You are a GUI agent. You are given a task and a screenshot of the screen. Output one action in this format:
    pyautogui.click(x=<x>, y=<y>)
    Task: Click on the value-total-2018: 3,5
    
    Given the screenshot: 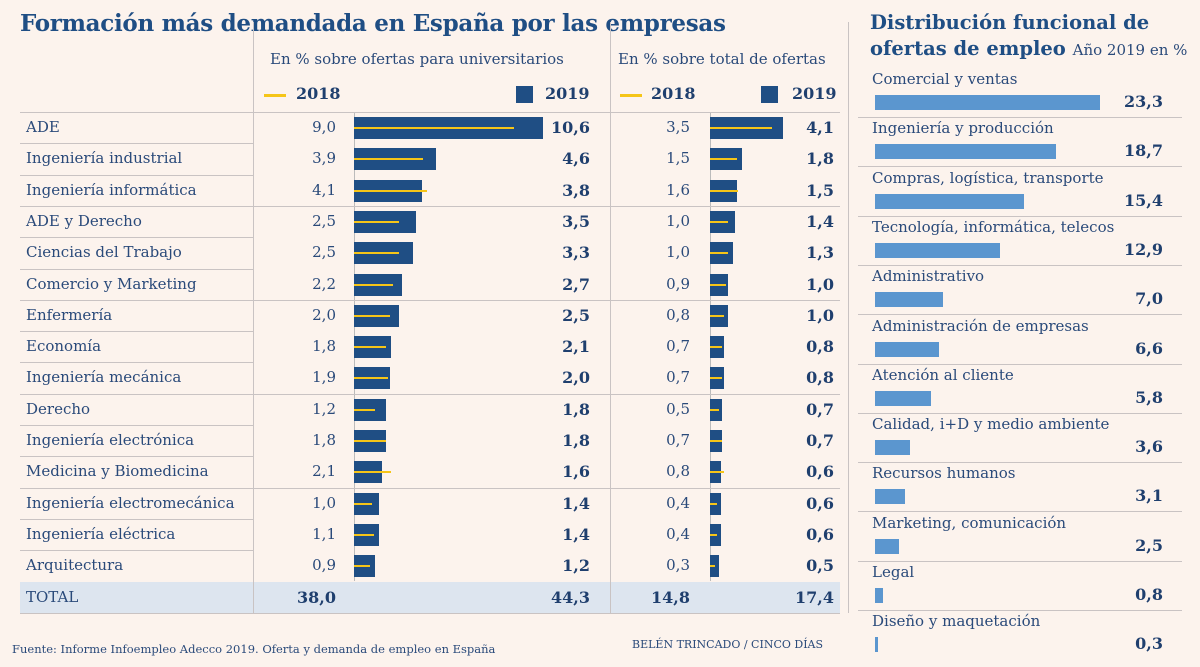 What is the action you would take?
    pyautogui.click(x=678, y=127)
    